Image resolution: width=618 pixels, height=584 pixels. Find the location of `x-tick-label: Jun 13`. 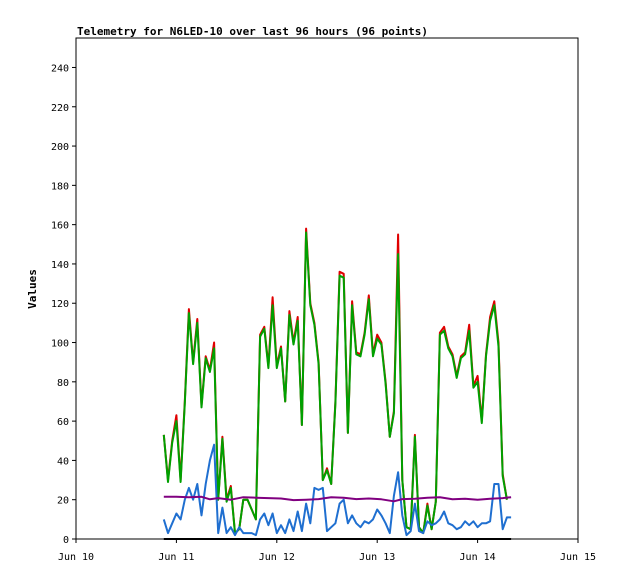

x-tick-label: Jun 13 is located at coordinates (377, 557).